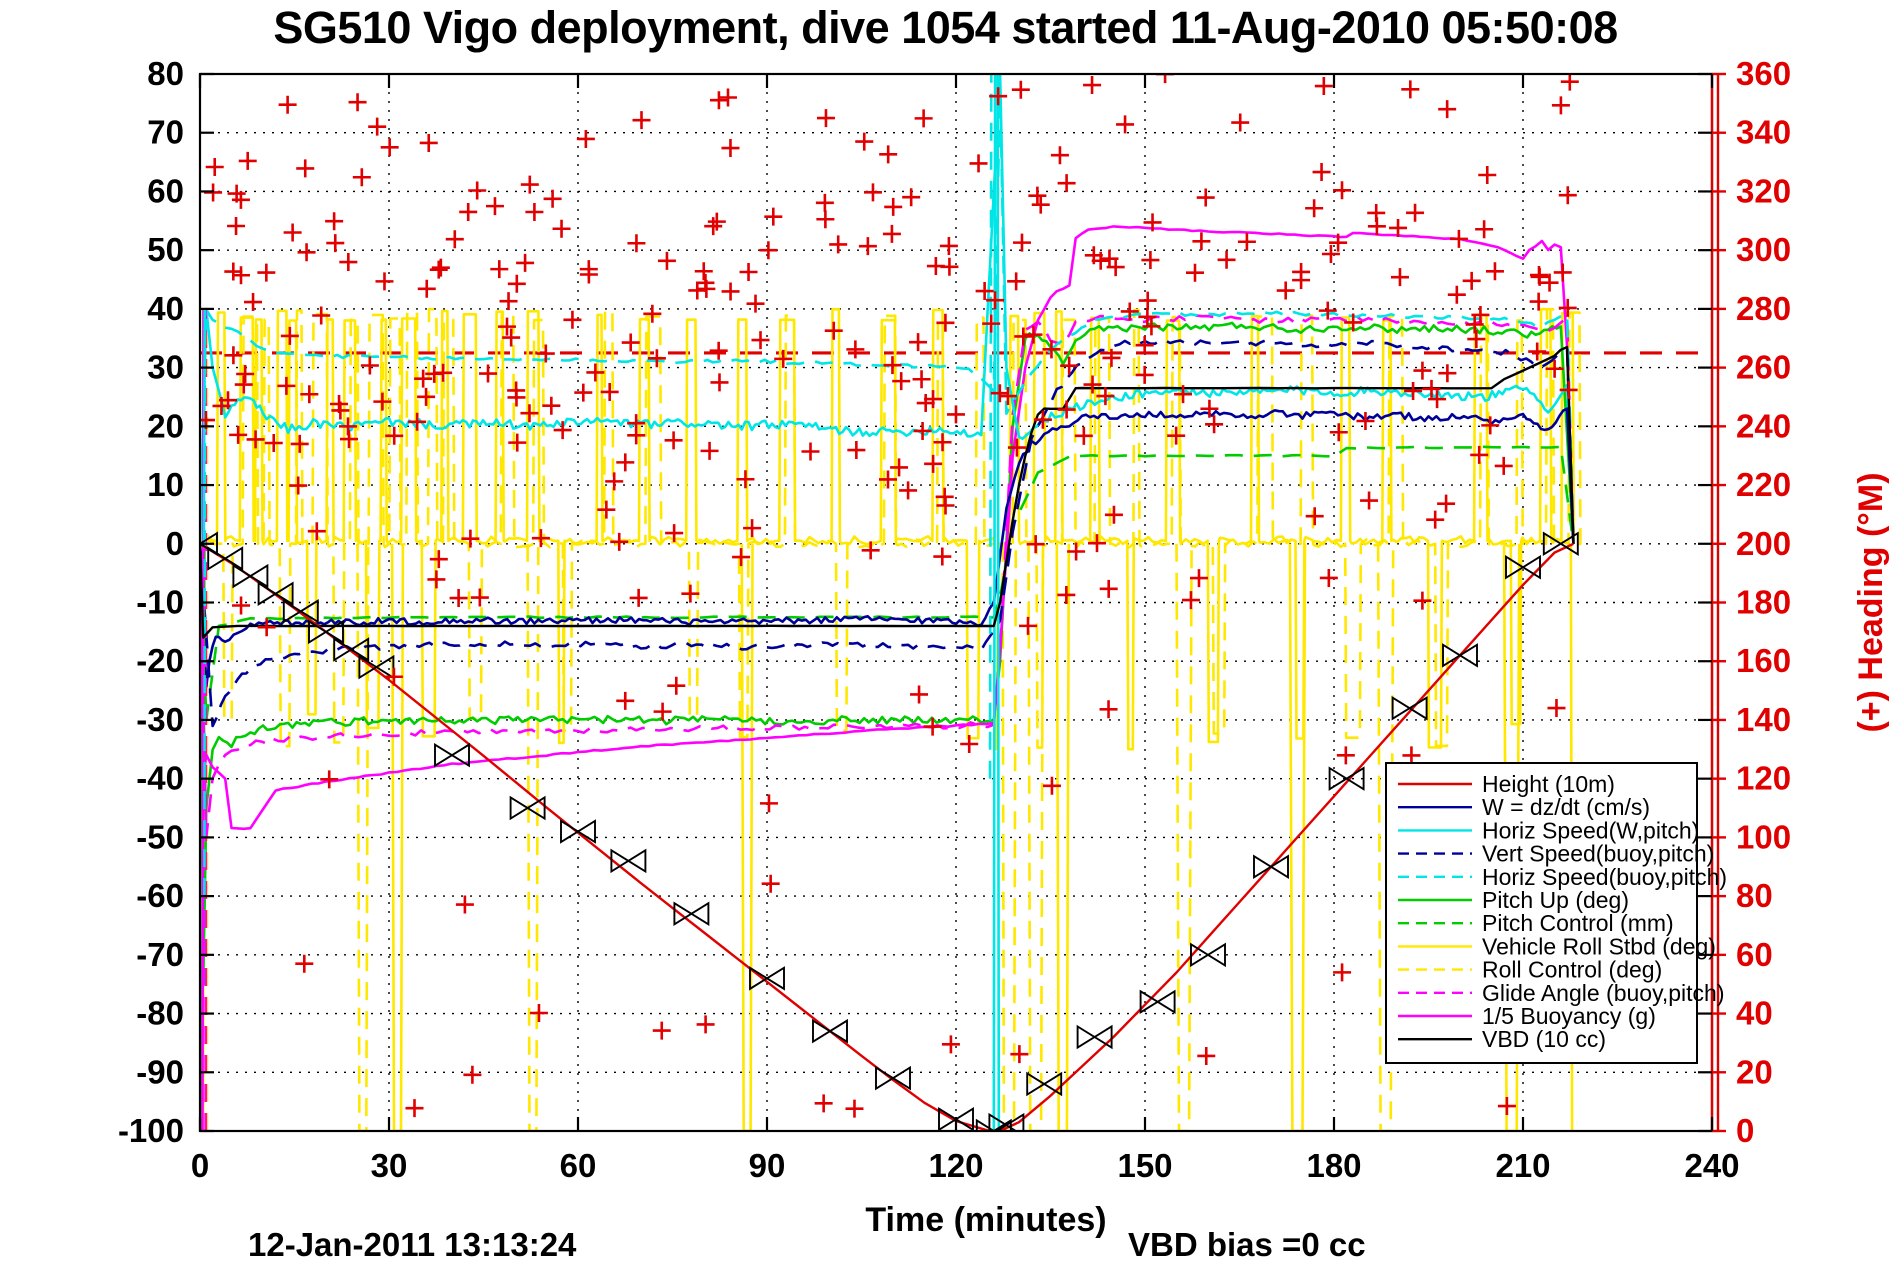  Describe the element at coordinates (1711, 1165) in the screenshot. I see `x-tick-label: 240` at that location.